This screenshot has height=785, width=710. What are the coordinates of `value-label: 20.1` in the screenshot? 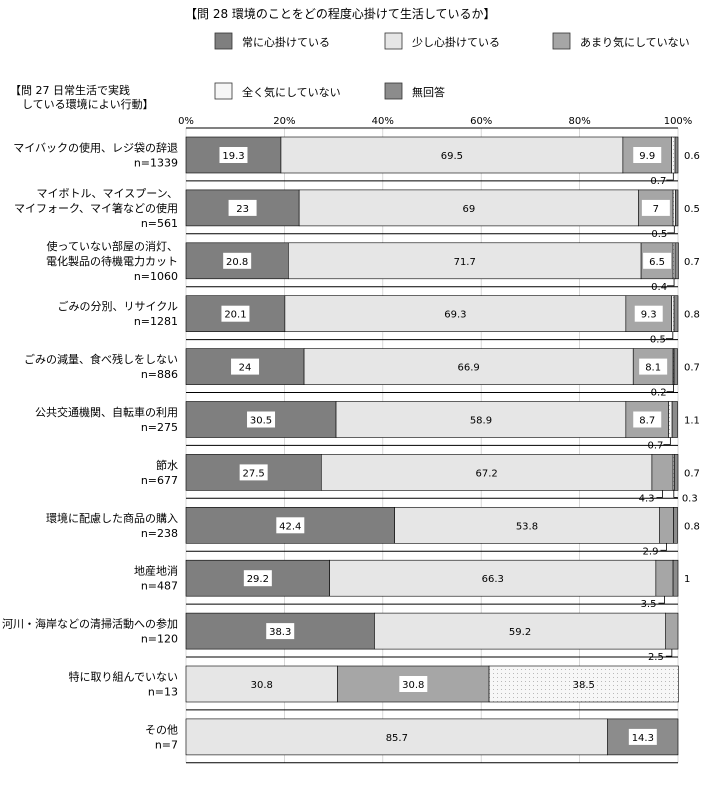 It's located at (235, 315).